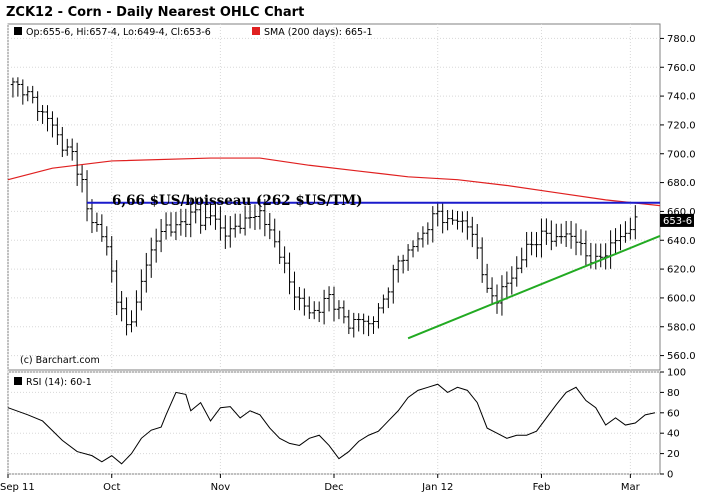  What do you see at coordinates (681, 241) in the screenshot?
I see `price-tick-label: 640.0` at bounding box center [681, 241].